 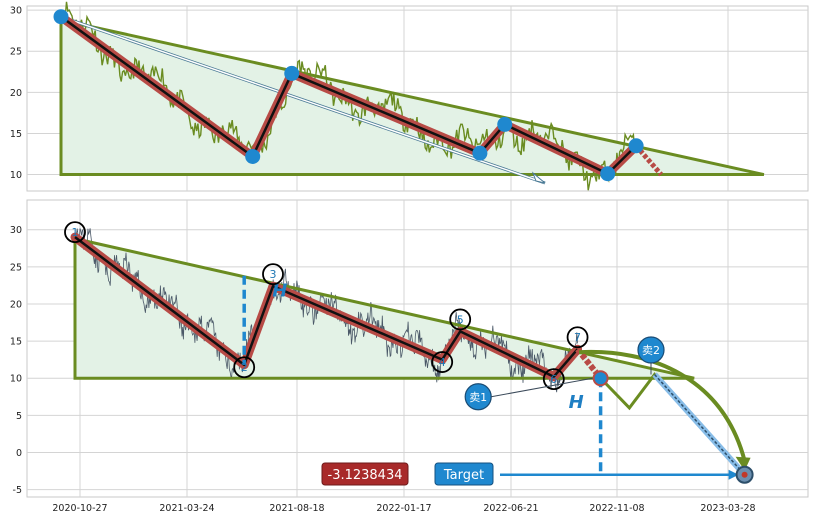 I want to click on bottom-curve-arrow-head, so click(x=743, y=463).